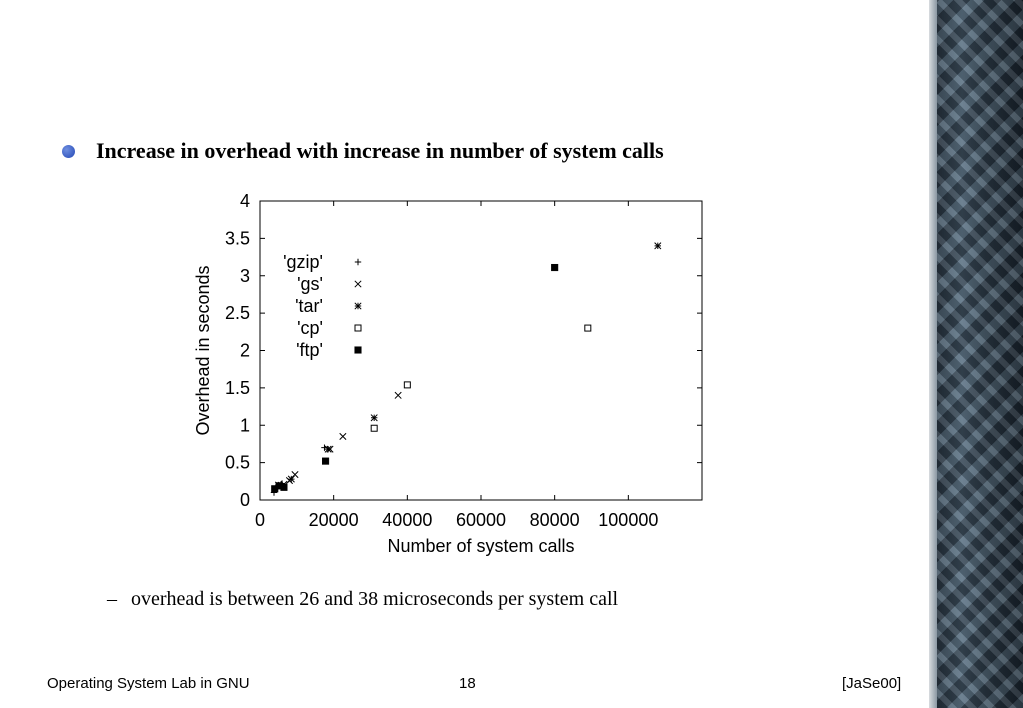 This screenshot has height=708, width=1023. I want to click on y-tick-label: 2, so click(245, 351).